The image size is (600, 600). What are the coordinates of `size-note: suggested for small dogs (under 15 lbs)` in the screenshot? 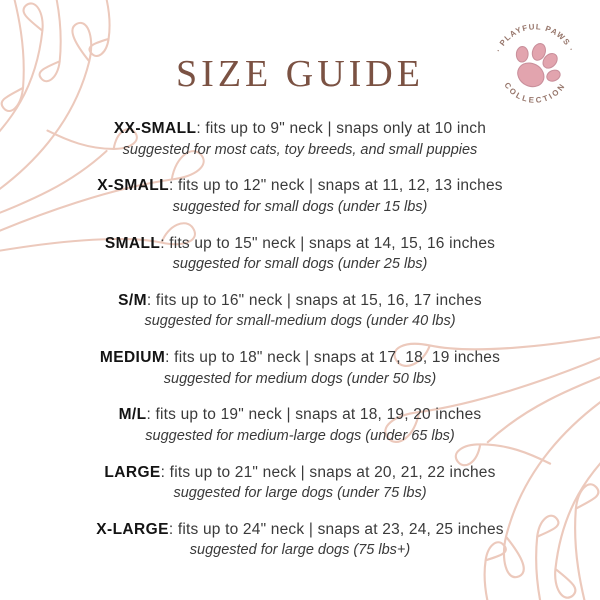 It's located at (300, 206).